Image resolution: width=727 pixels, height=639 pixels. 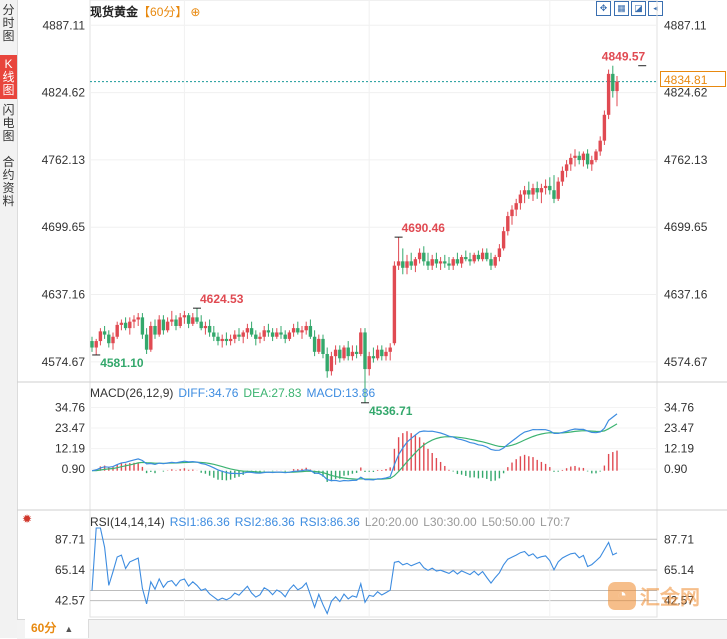 I want to click on macd-title: MACD(26,12,9), so click(x=132, y=393).